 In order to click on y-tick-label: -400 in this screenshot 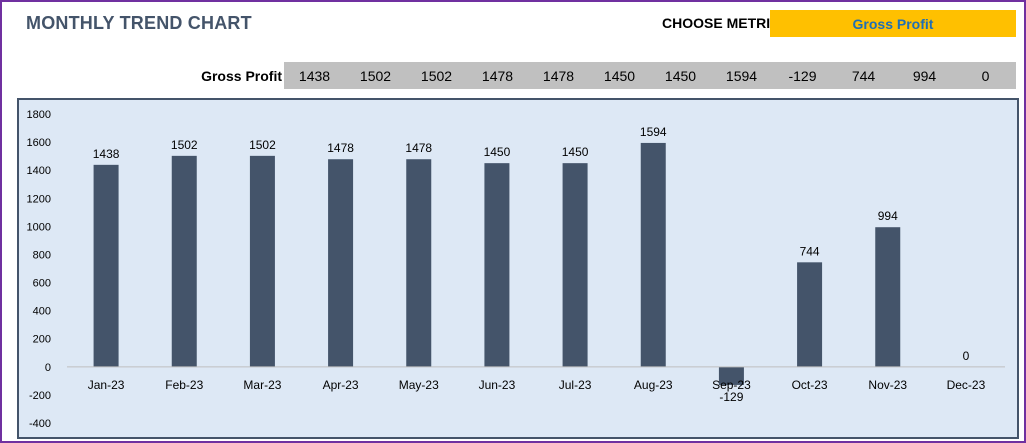, I will do `click(40, 424)`.